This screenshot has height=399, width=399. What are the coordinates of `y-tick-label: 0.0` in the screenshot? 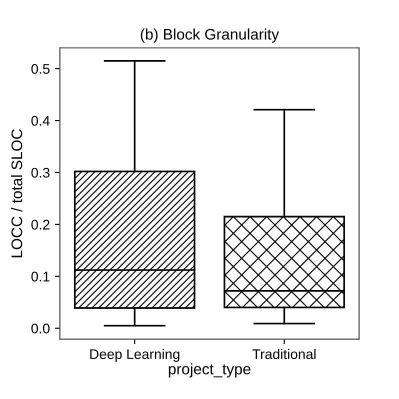 It's located at (40, 329).